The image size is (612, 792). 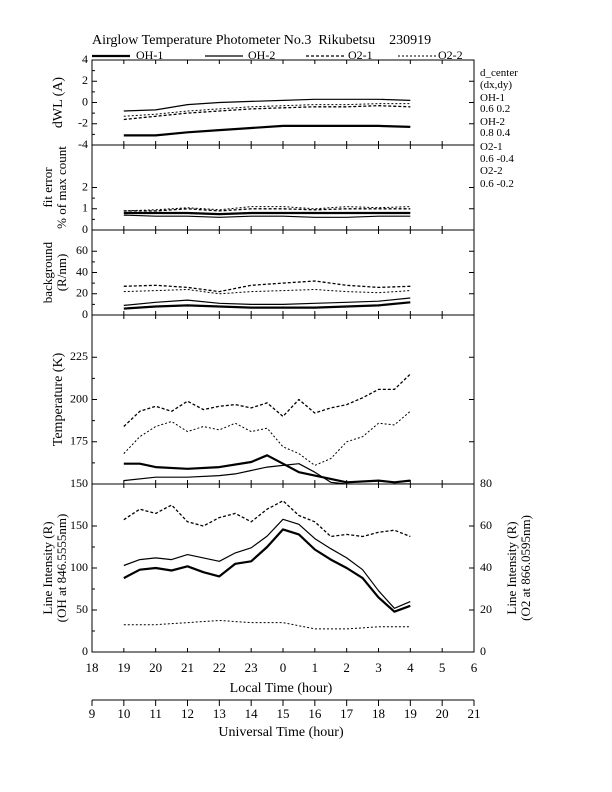 What do you see at coordinates (85, 208) in the screenshot?
I see `y-tick-label: 1` at bounding box center [85, 208].